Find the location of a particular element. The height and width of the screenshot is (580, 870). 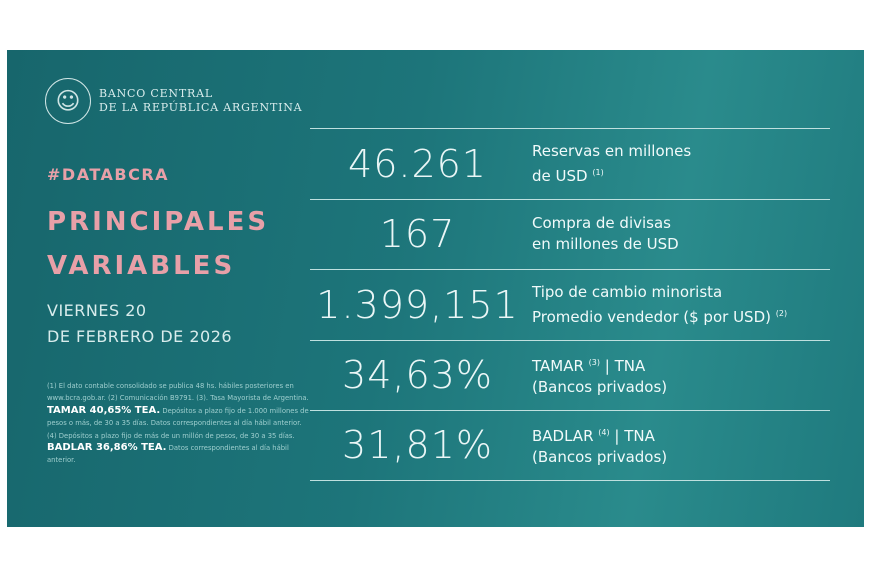

bank-name-line2: DE LA REPÚBLICA ARGENTINA is located at coordinates (201, 107).